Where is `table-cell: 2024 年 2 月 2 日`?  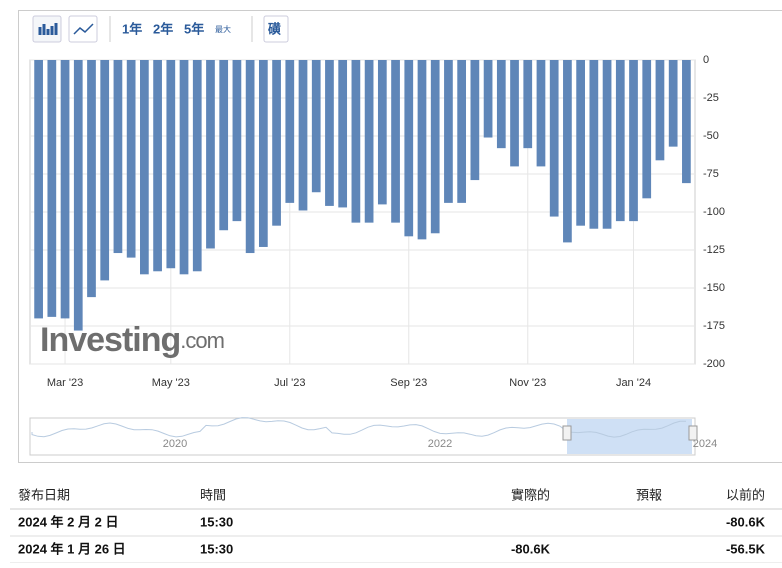
table-cell: 2024 年 2 月 2 日 is located at coordinates (68, 521).